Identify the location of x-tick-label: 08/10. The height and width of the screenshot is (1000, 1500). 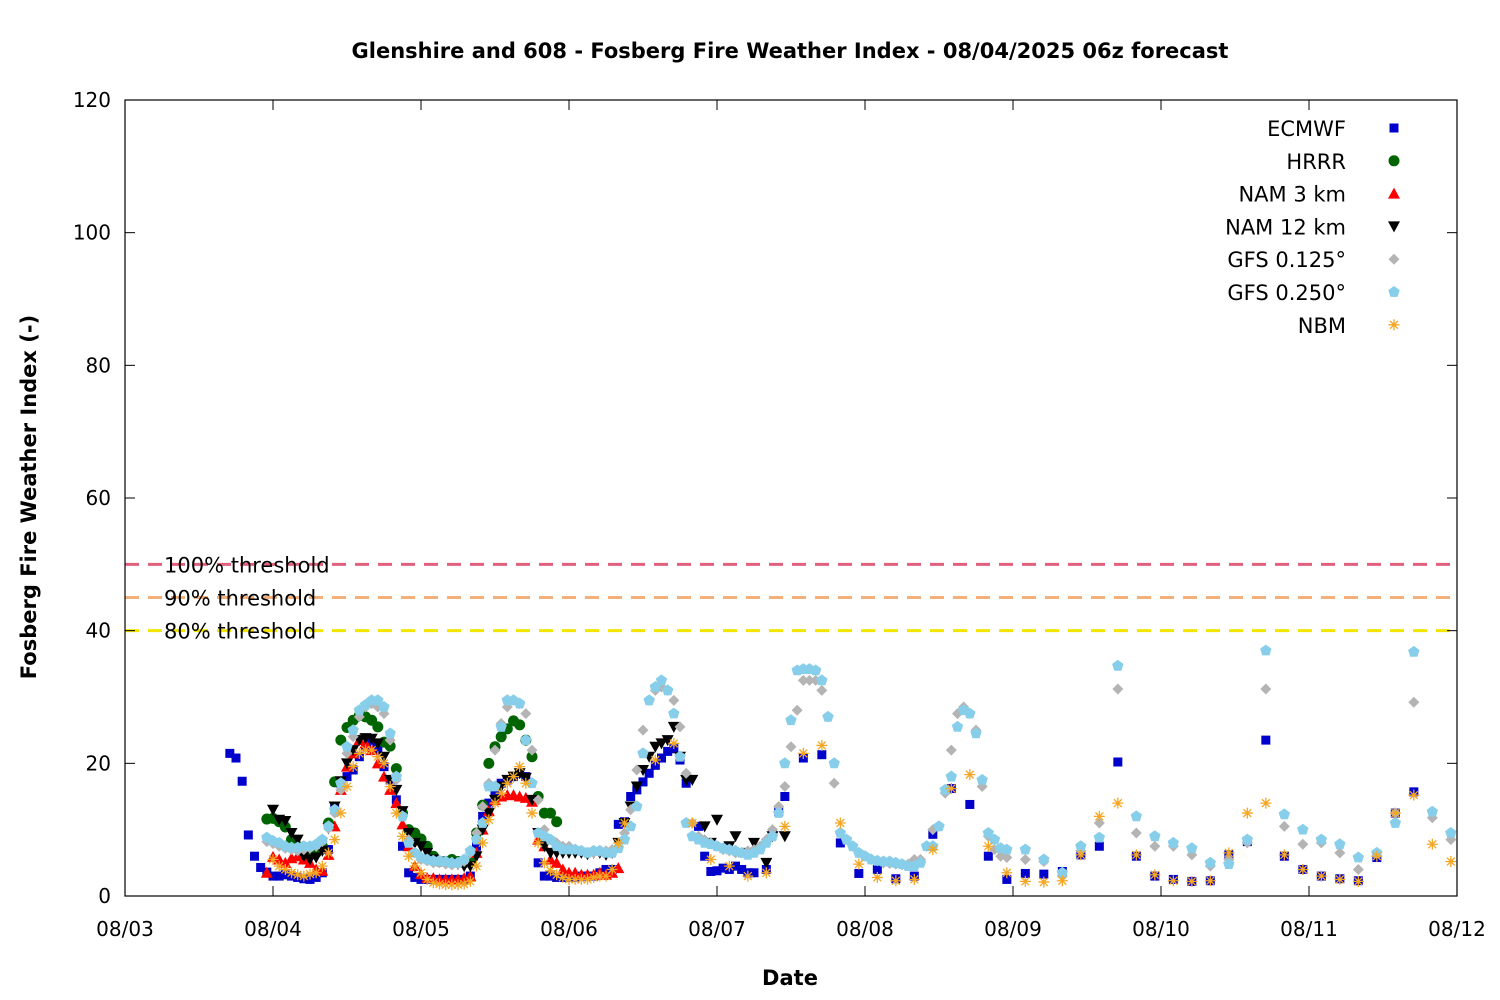
(1161, 929).